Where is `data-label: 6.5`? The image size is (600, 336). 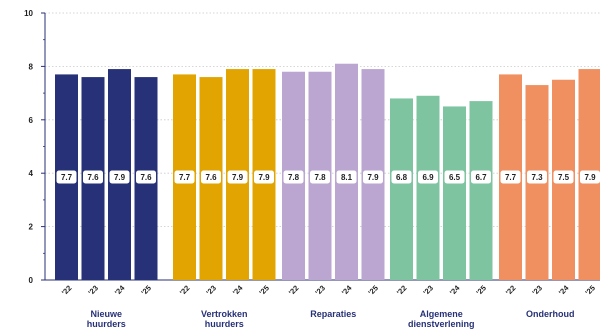
data-label: 6.5 is located at coordinates (455, 177).